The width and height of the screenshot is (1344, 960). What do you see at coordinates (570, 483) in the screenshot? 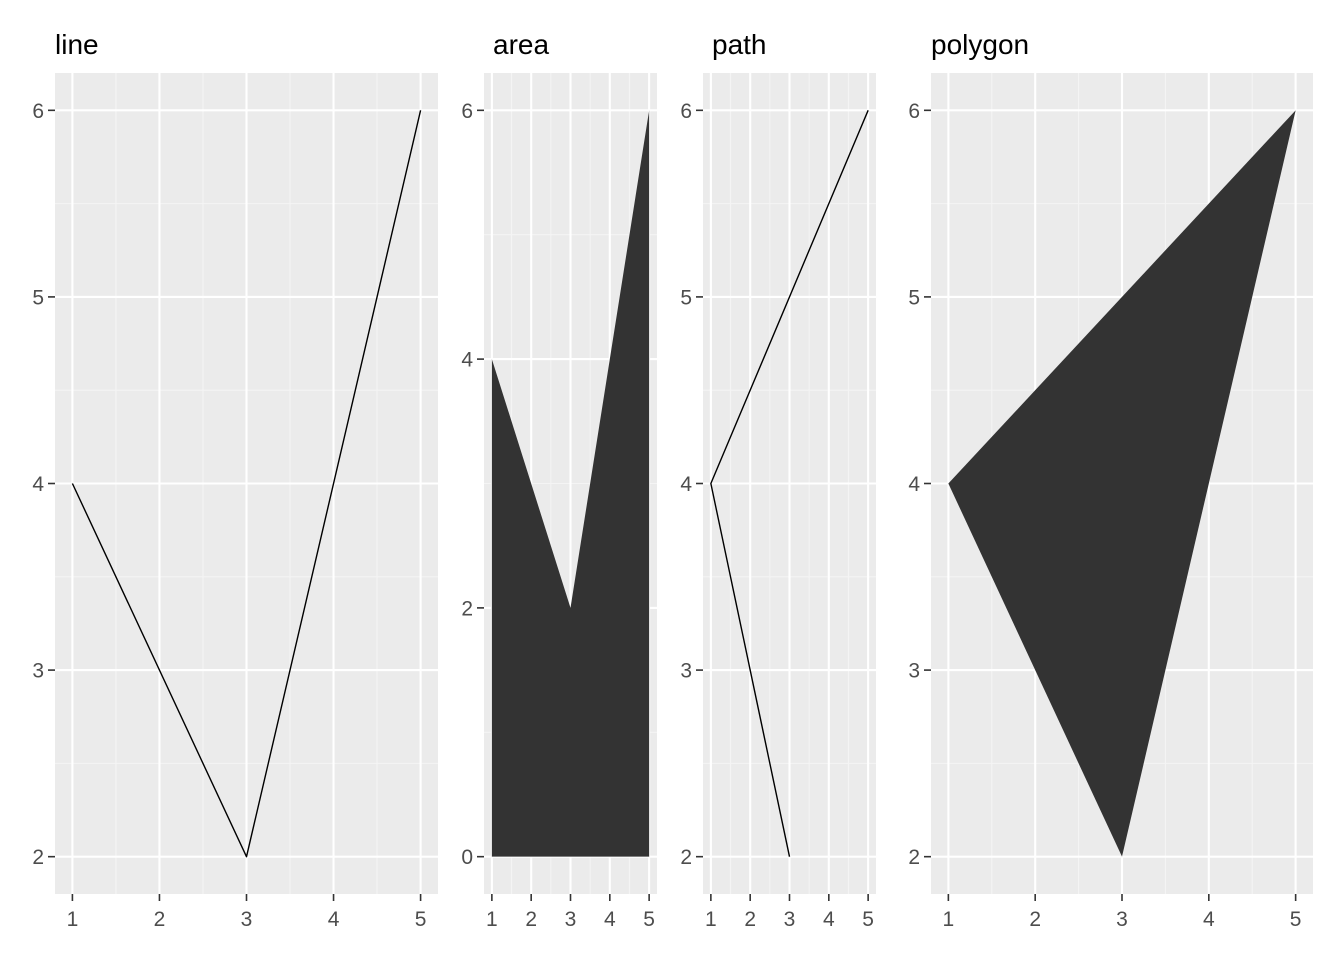
I see `series-area` at bounding box center [570, 483].